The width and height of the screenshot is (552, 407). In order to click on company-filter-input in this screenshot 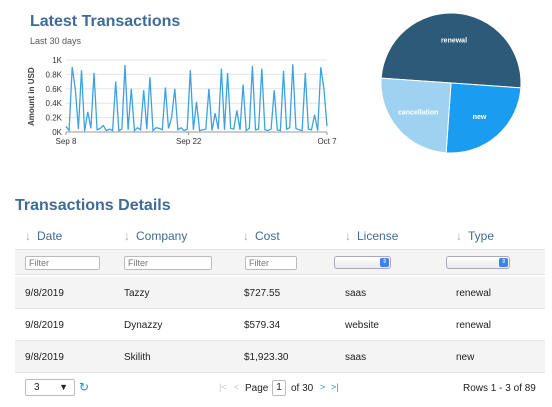, I will do `click(168, 263)`.